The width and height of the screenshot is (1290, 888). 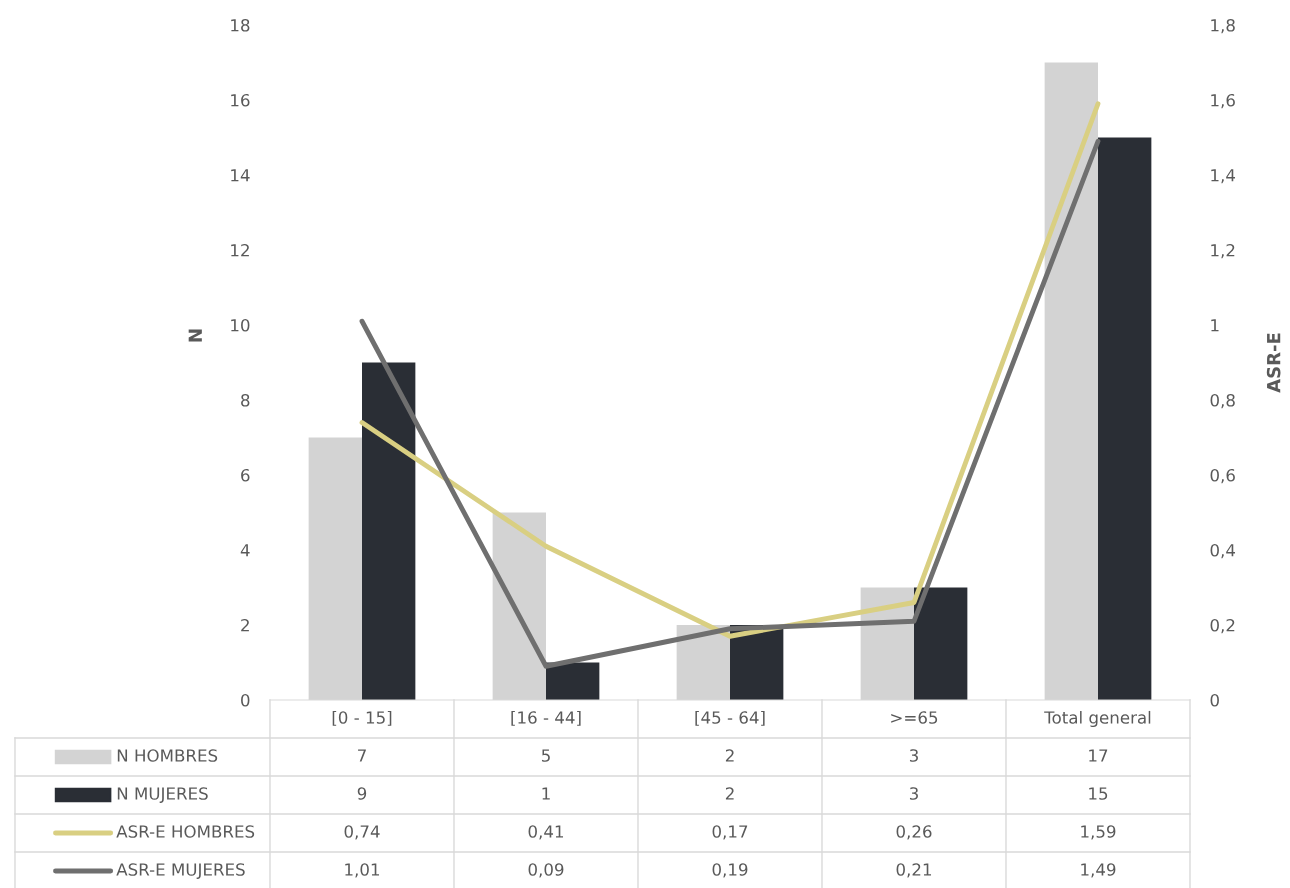 I want to click on data-label: 0,26, so click(x=914, y=832).